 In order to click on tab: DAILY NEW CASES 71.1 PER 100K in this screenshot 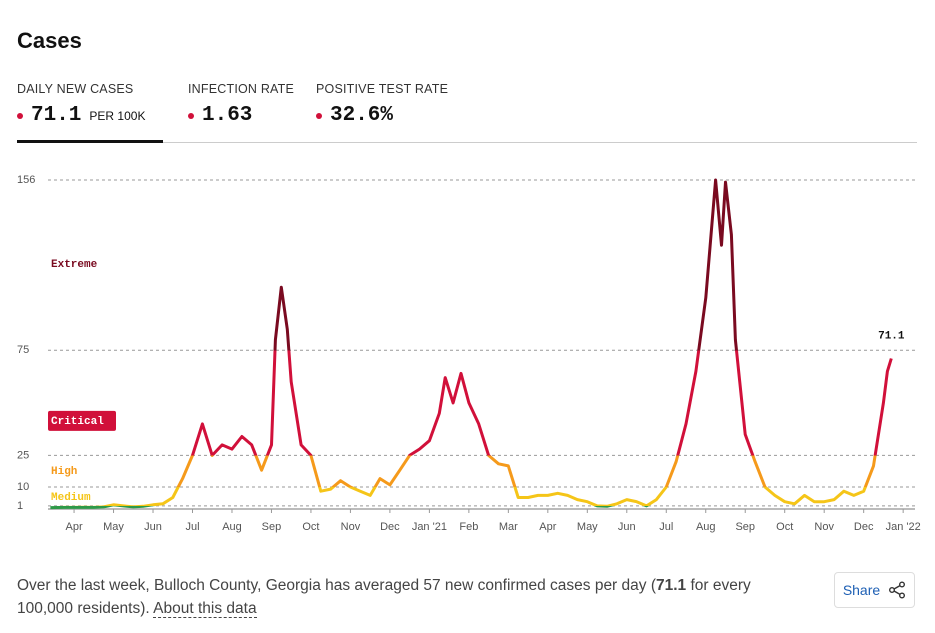, I will do `click(81, 104)`.